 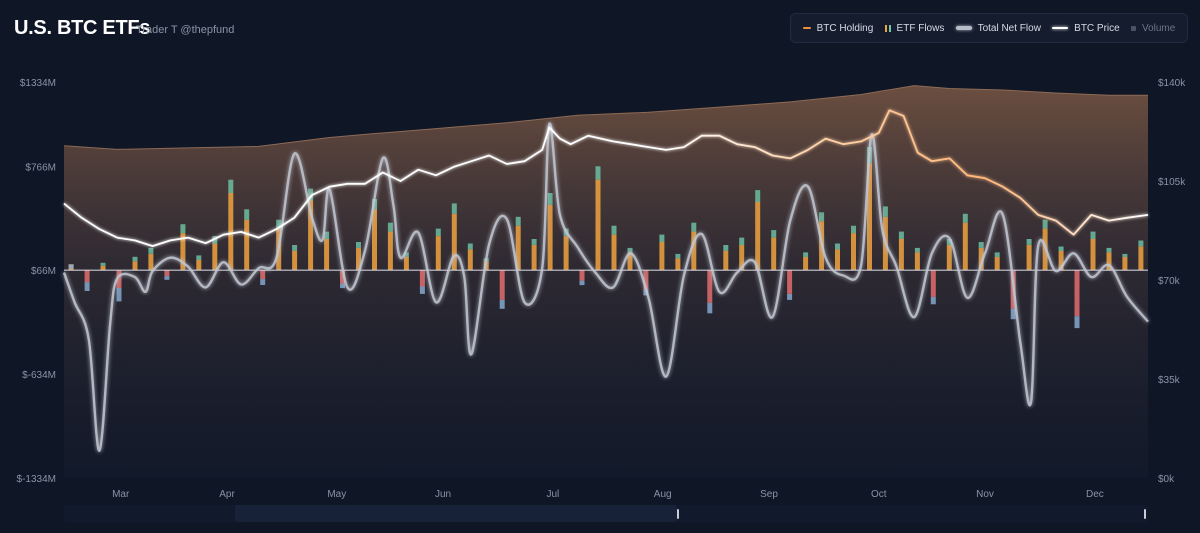 What do you see at coordinates (1145, 514) in the screenshot?
I see `range-handle-right` at bounding box center [1145, 514].